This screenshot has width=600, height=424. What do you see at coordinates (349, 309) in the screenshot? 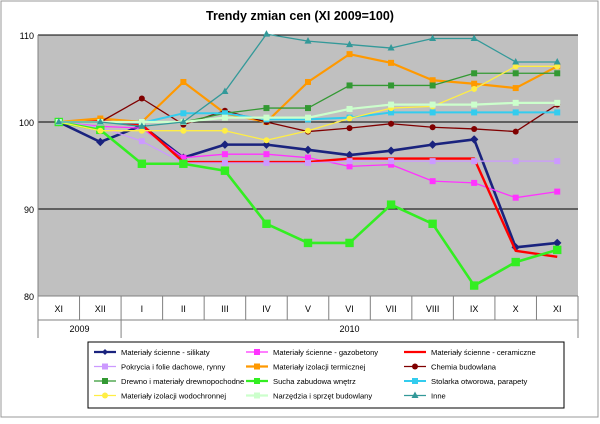
I see `x-tick-label-7: VI` at bounding box center [349, 309].